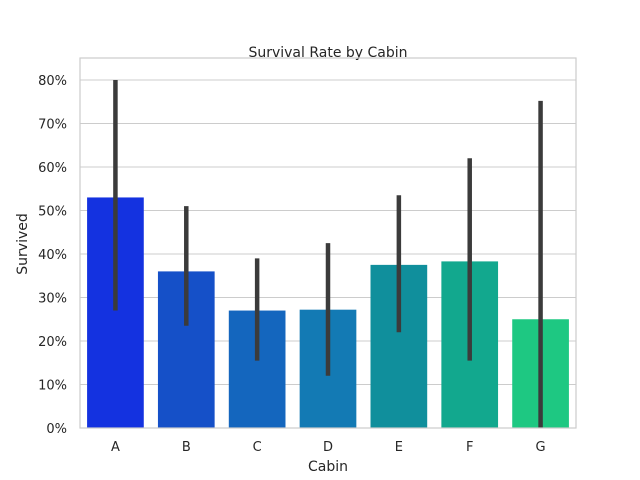 The height and width of the screenshot is (480, 640). Describe the element at coordinates (52, 342) in the screenshot. I see `y-tick-label: 20%` at that location.